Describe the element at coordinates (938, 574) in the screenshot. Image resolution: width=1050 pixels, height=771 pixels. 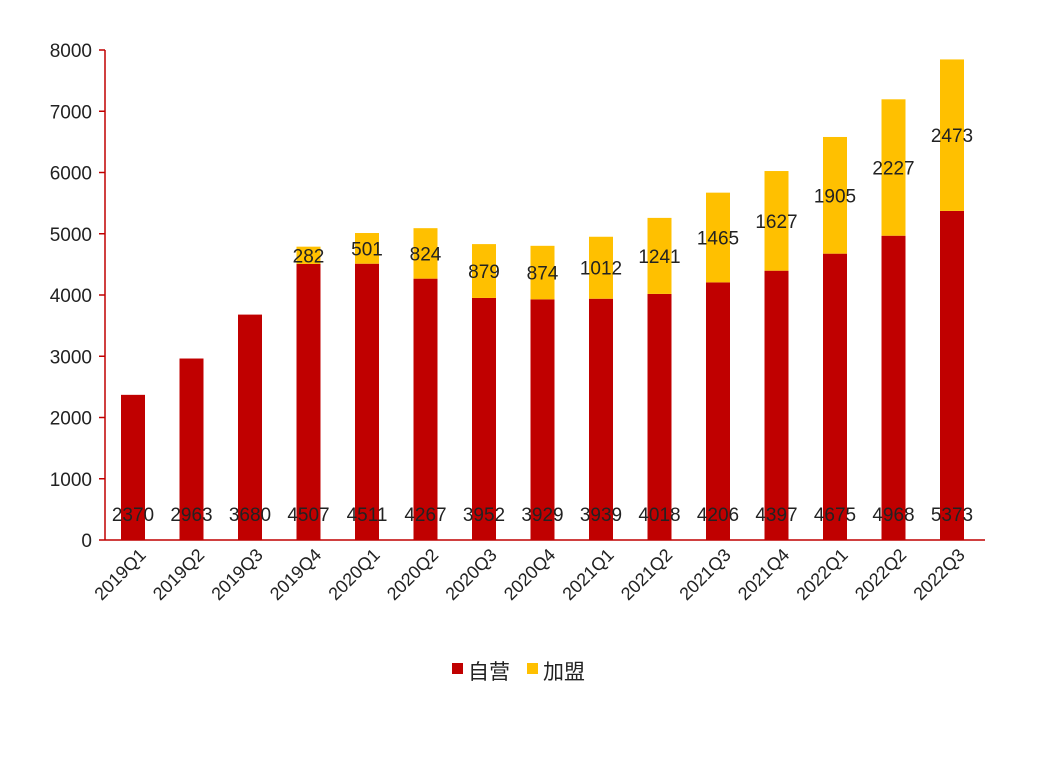
I see `x-tick-label: 2022Q3` at that location.